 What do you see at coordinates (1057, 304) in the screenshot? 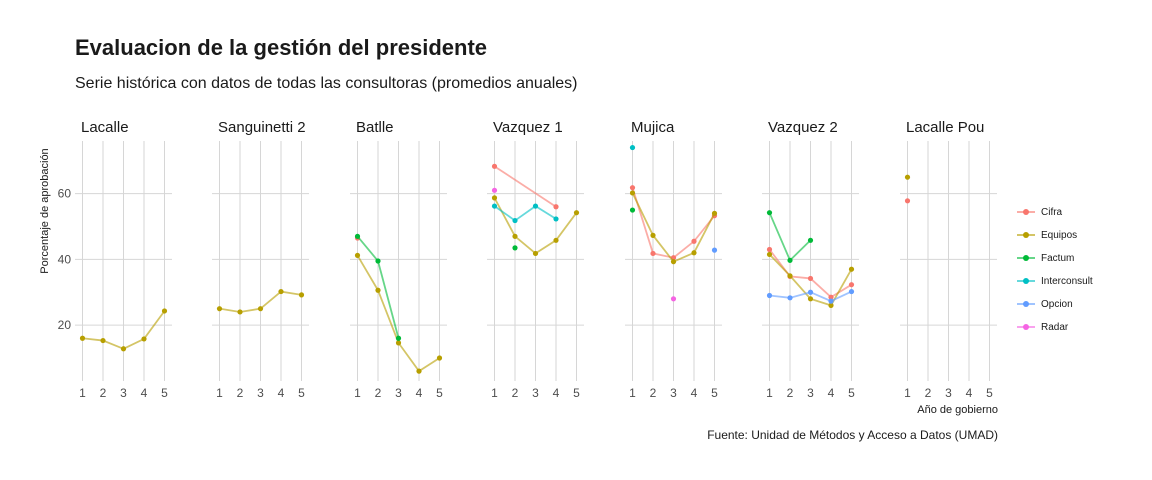
I see `legend-label: Opcion` at bounding box center [1057, 304].